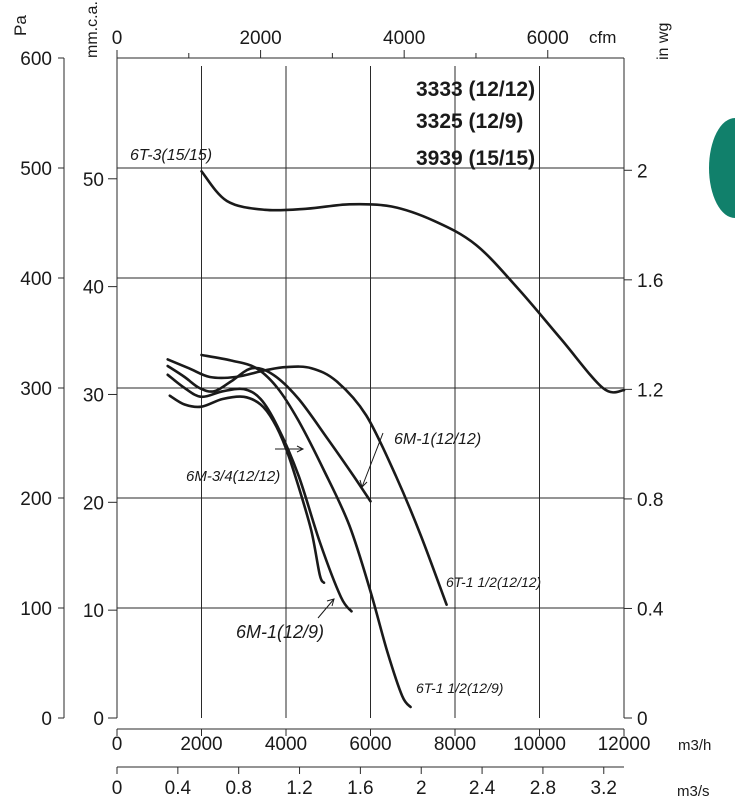 The image size is (735, 802). I want to click on x-tick-label-6: 12000, so click(624, 744).